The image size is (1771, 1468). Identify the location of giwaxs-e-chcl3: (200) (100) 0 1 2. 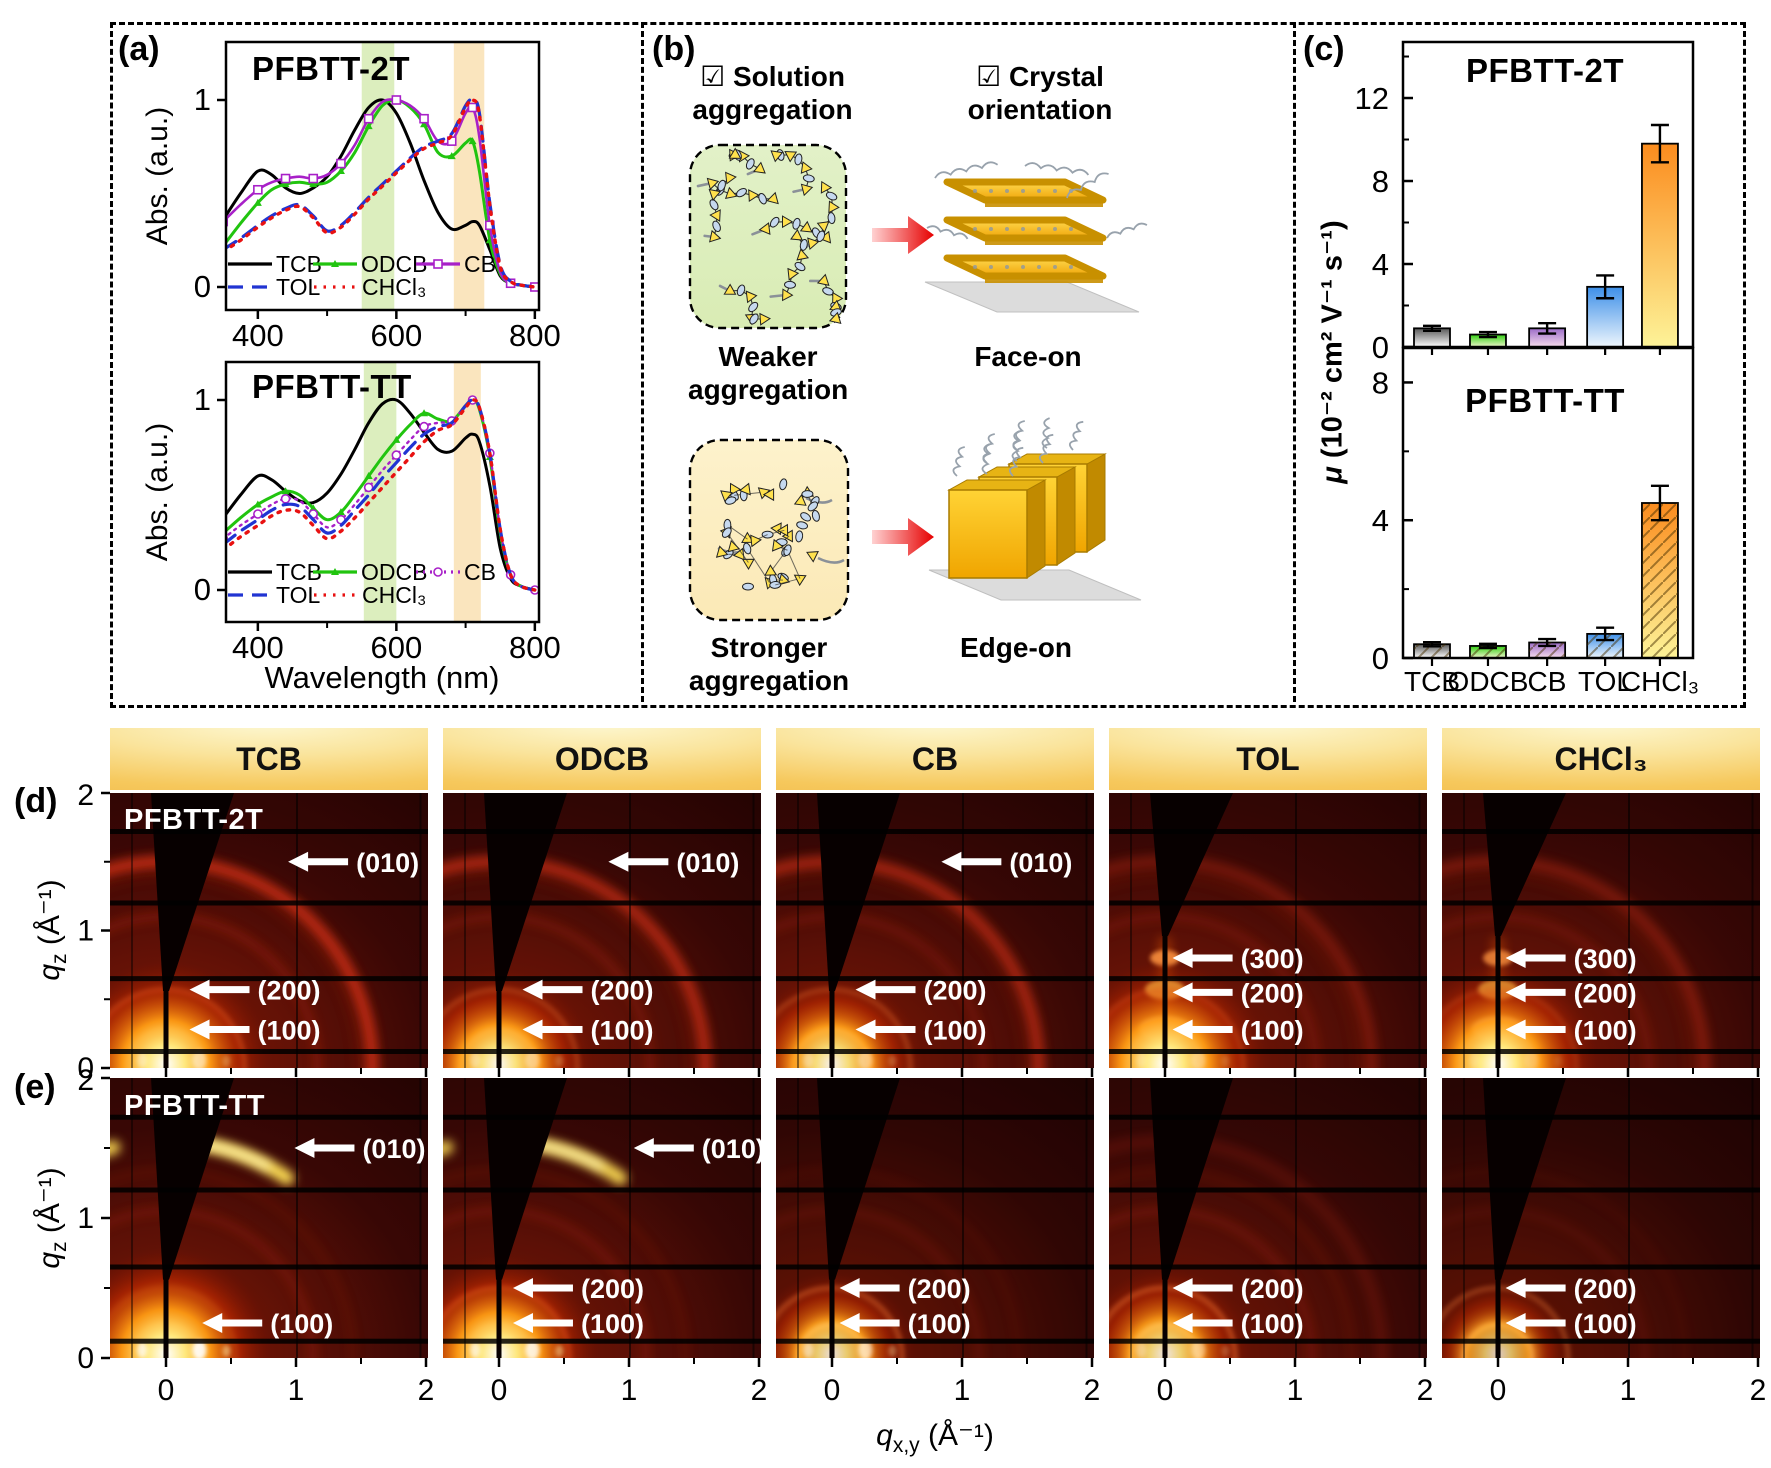
(1604, 1242).